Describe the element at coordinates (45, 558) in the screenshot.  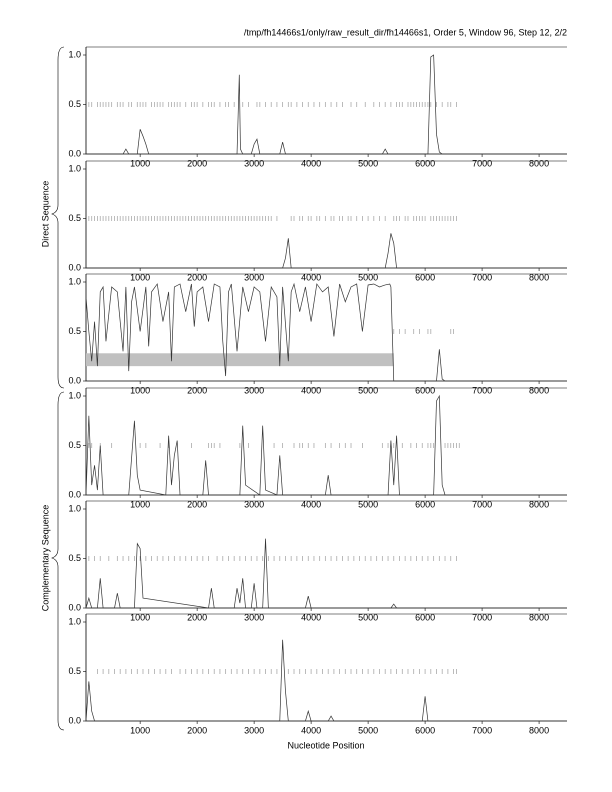
I see `group-label: Complementary Sequence` at that location.